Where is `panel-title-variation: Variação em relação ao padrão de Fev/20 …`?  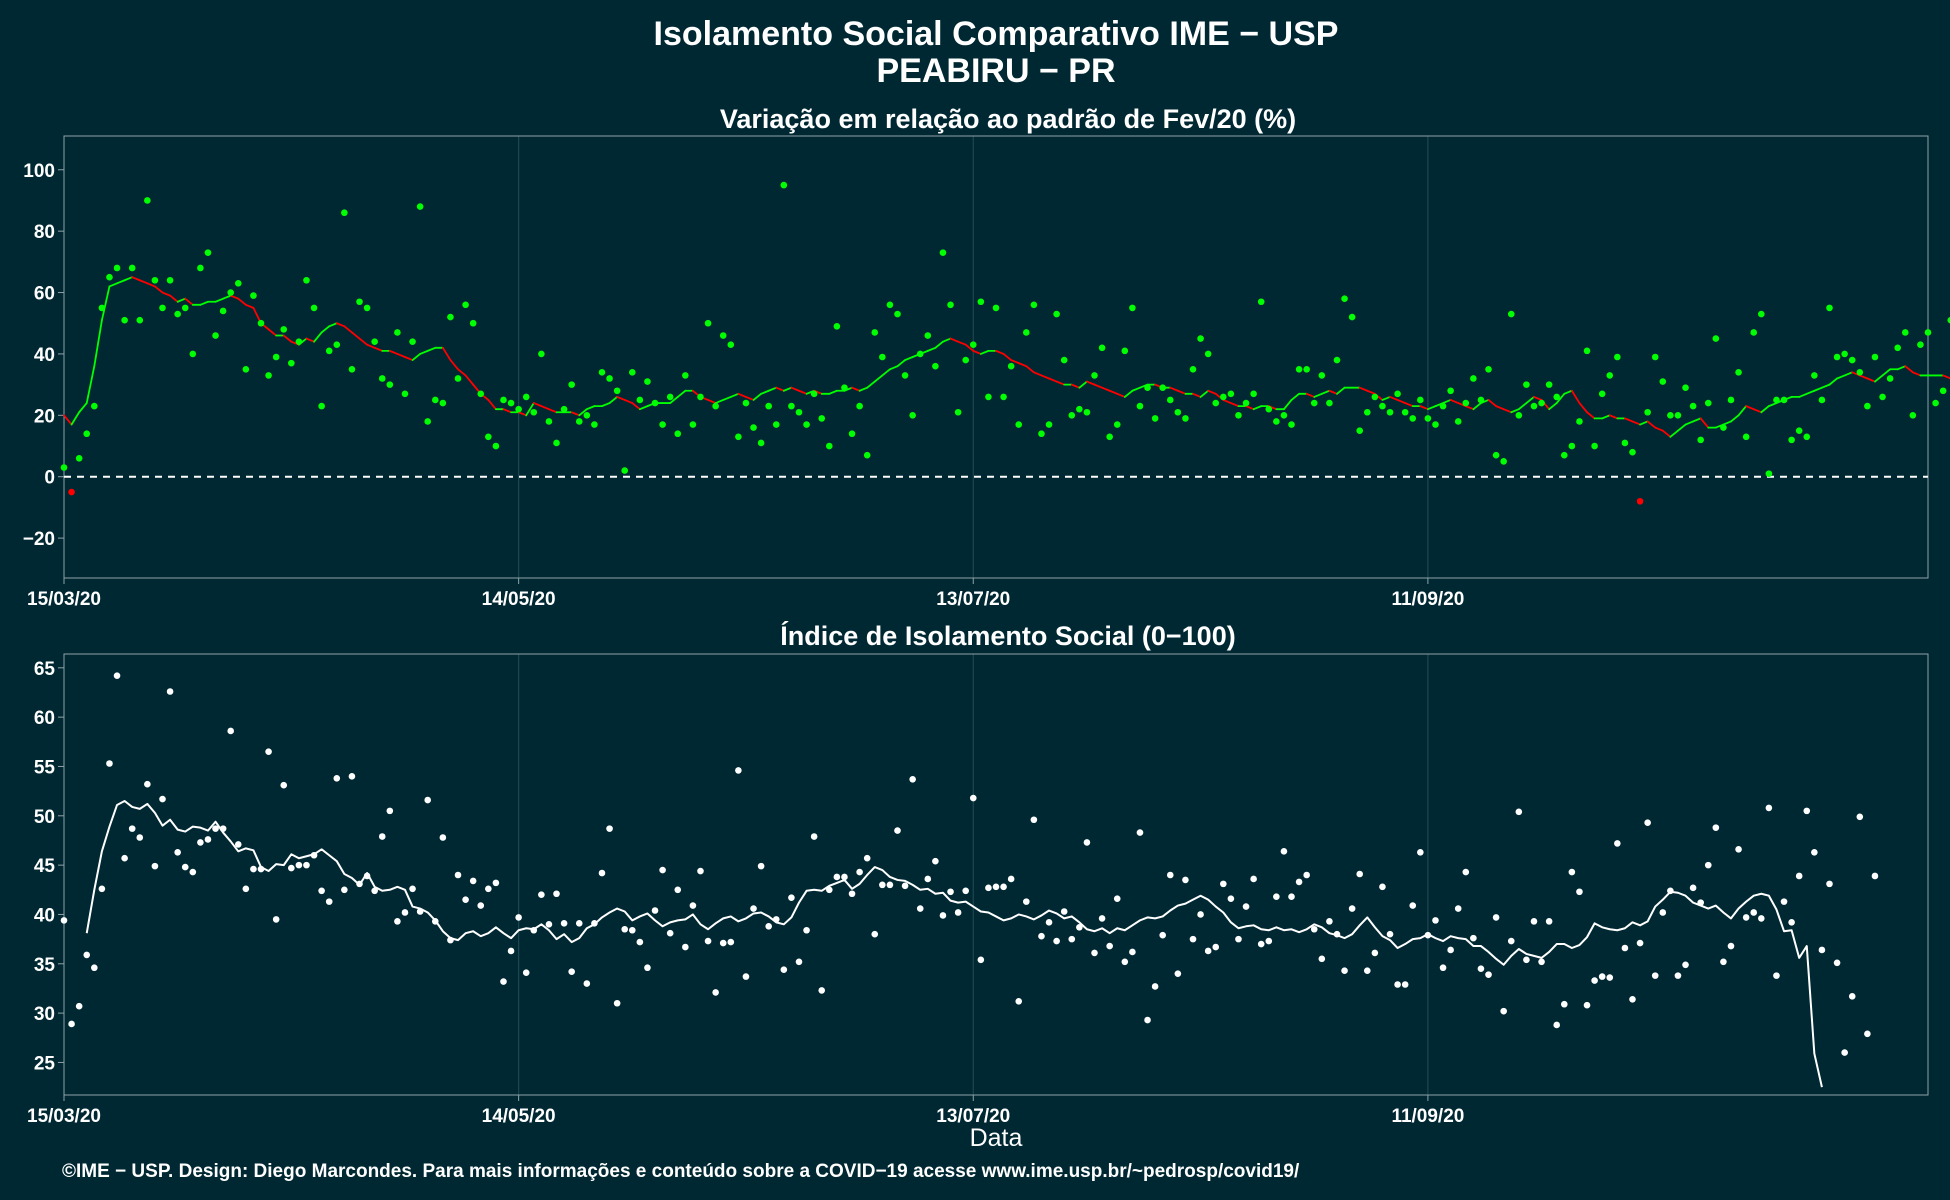
panel-title-variation: Variação em relação ao padrão de Fev/20 … is located at coordinates (1008, 119).